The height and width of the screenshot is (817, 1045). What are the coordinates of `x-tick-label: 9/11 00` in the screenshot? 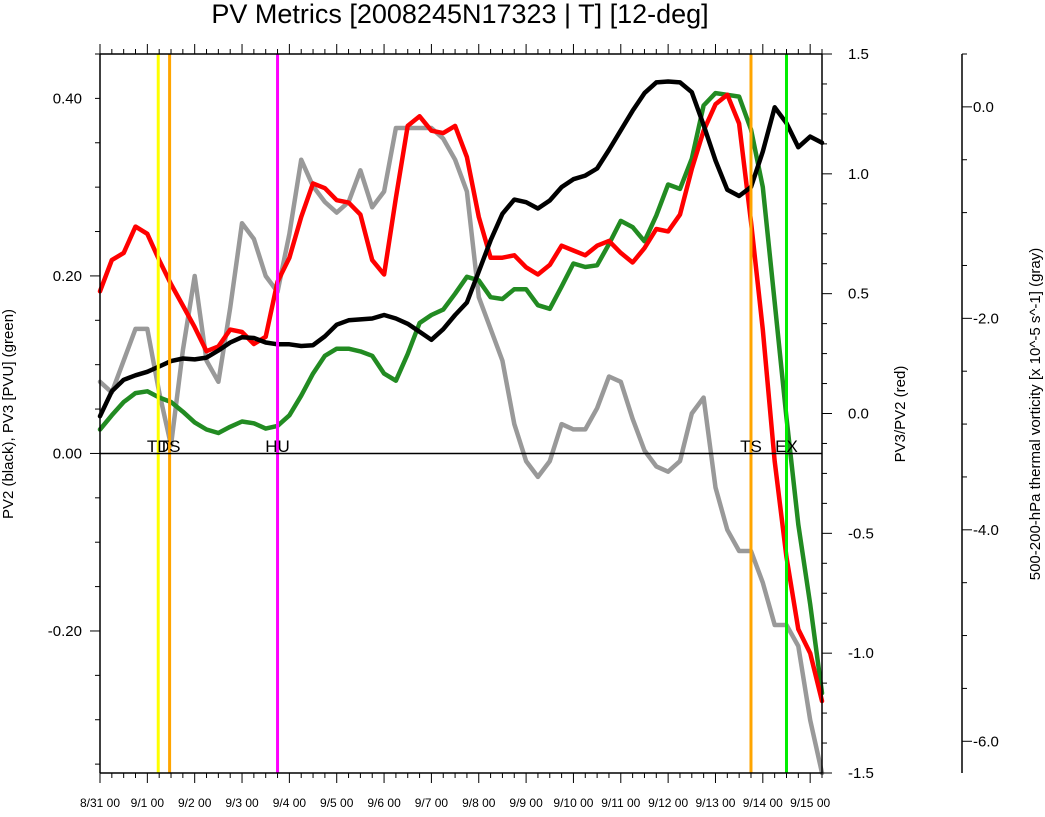 It's located at (620, 803).